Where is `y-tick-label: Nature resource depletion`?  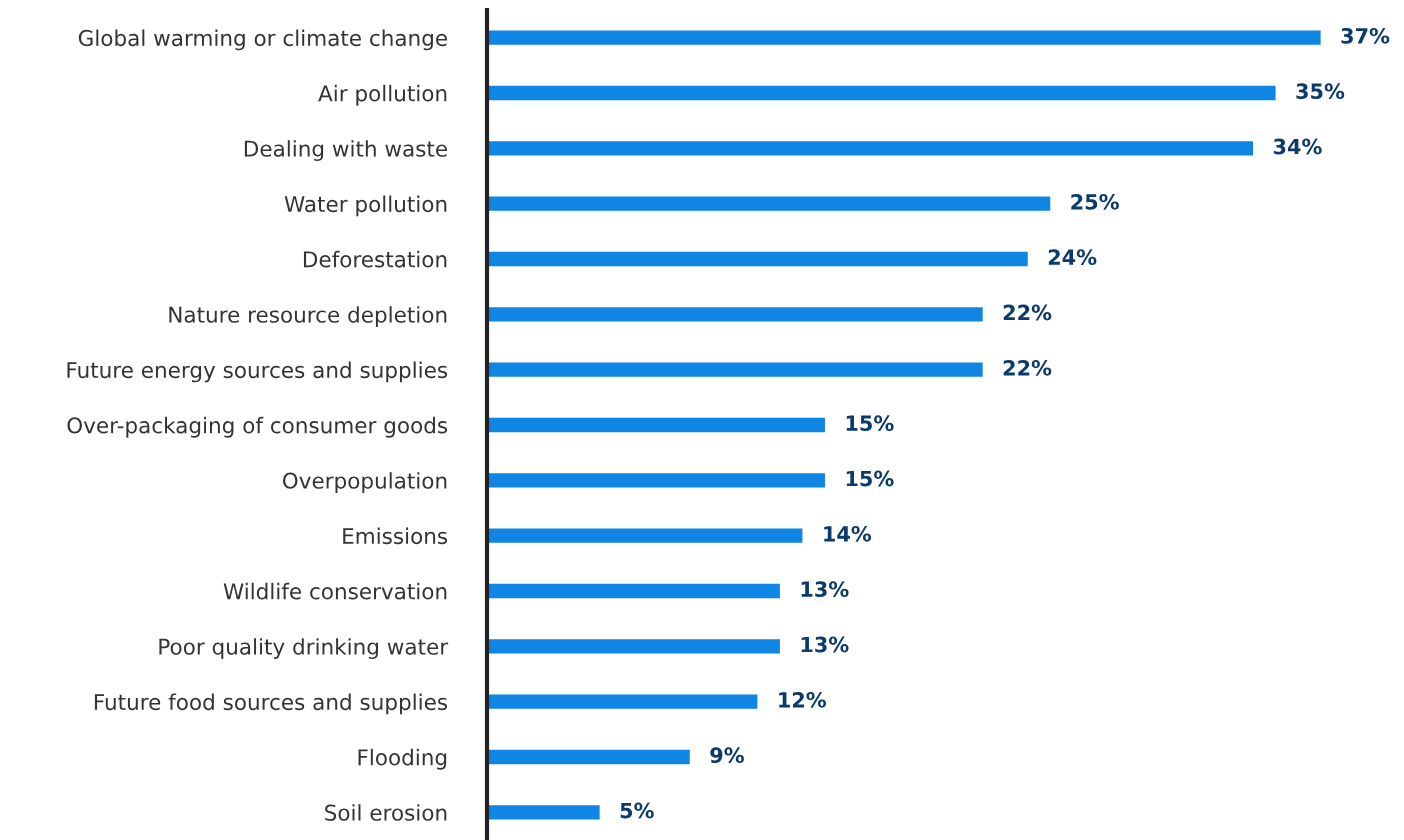
y-tick-label: Nature resource depletion is located at coordinates (308, 316).